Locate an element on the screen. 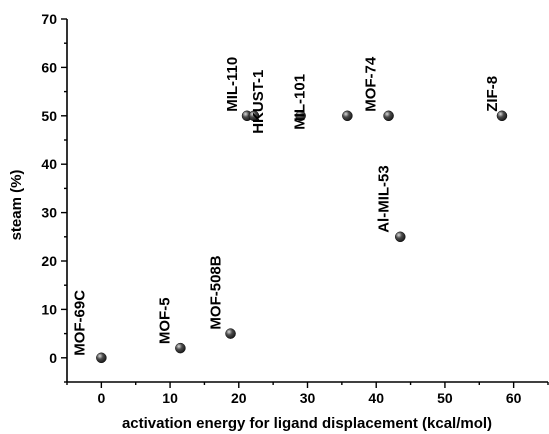  point-label: Al-MIL-53 is located at coordinates (383, 199).